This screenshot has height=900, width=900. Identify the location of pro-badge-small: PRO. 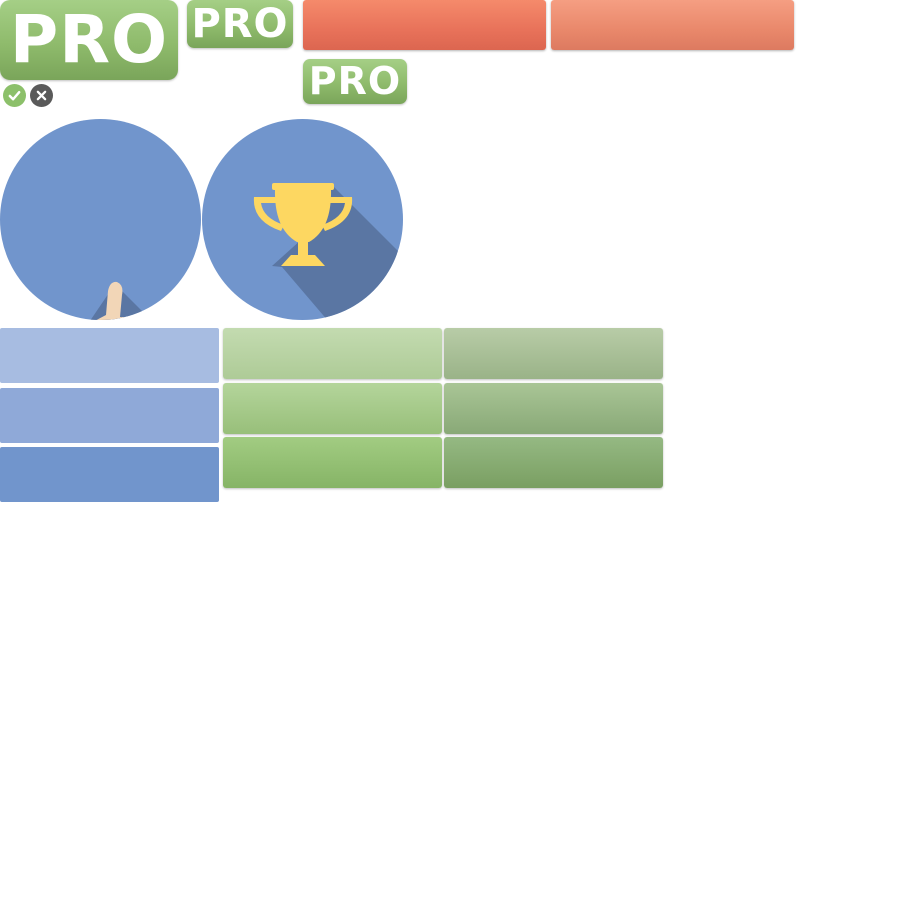
(355, 81).